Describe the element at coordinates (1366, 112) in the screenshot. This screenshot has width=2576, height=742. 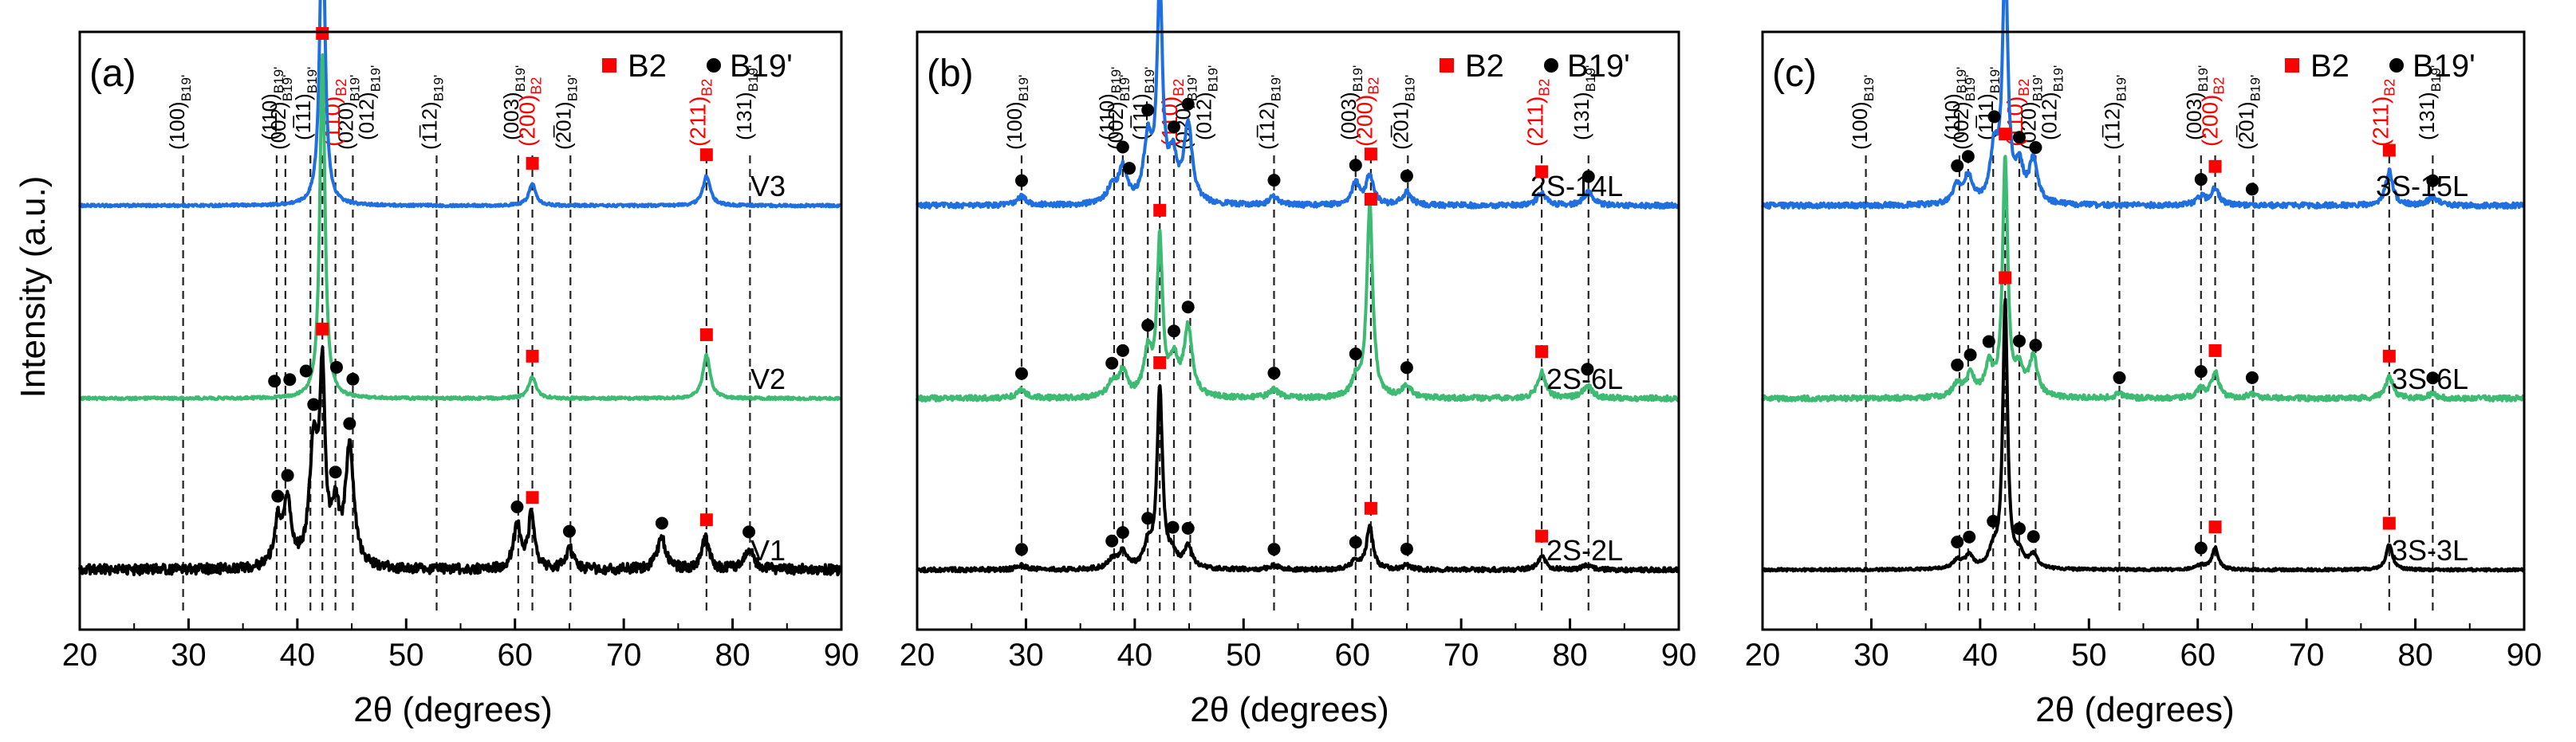
I see `panel-2-b2-annotation-1: (200)B2` at that location.